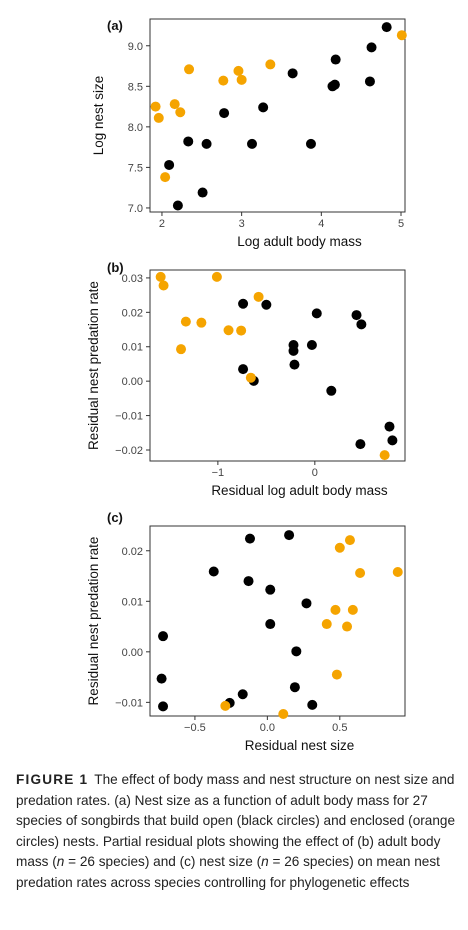  Describe the element at coordinates (401, 224) in the screenshot. I see `panel-a-x-tick-label: 5` at that location.